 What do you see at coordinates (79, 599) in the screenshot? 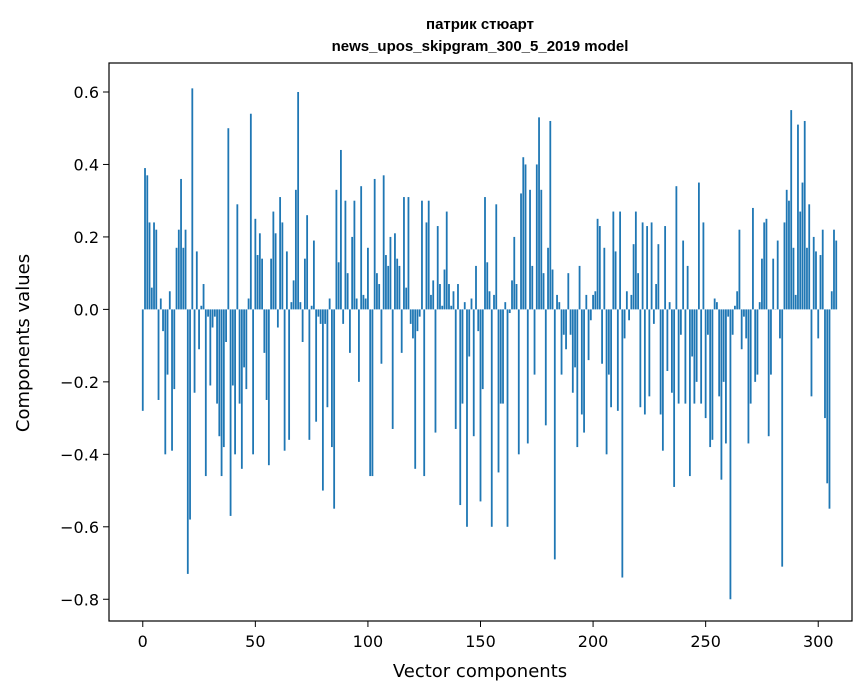
I see `y-tick-label: −0.8` at bounding box center [79, 599].